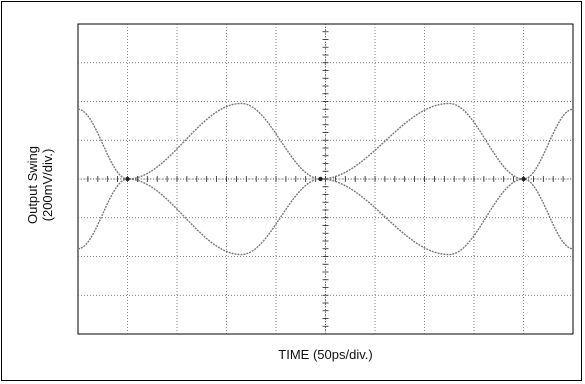  I want to click on y-axis-label-line1: Output Swing, so click(33, 185).